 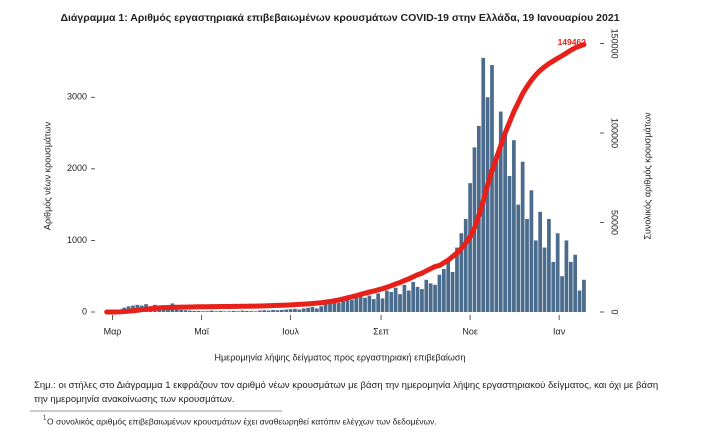 What do you see at coordinates (615, 133) in the screenshot?
I see `y2-tick-label: 100000` at bounding box center [615, 133].